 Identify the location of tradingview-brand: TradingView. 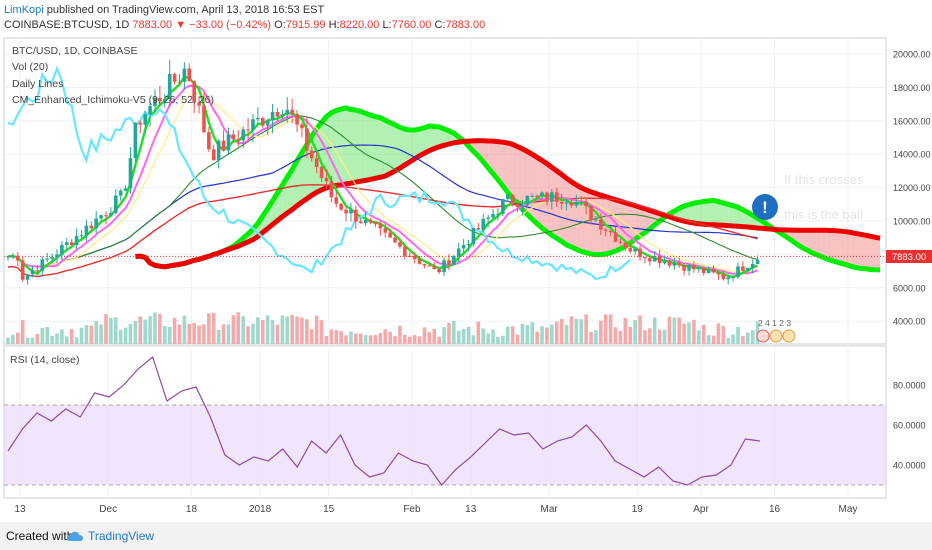
(121, 536).